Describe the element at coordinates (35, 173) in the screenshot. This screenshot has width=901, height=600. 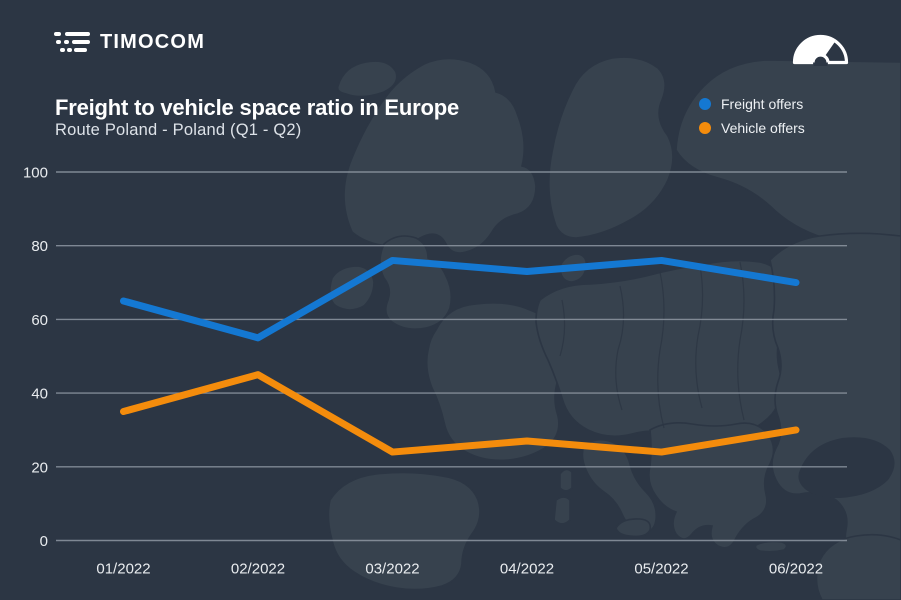
I see `y-axis-tick-100: 100` at that location.